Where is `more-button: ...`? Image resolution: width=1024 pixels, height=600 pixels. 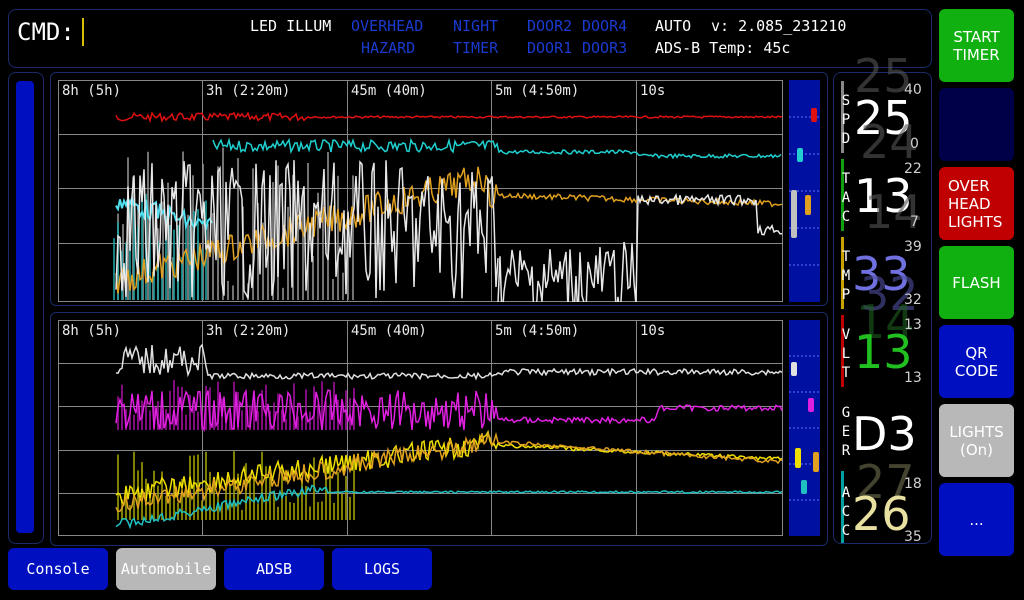
more-button: ... is located at coordinates (976, 519).